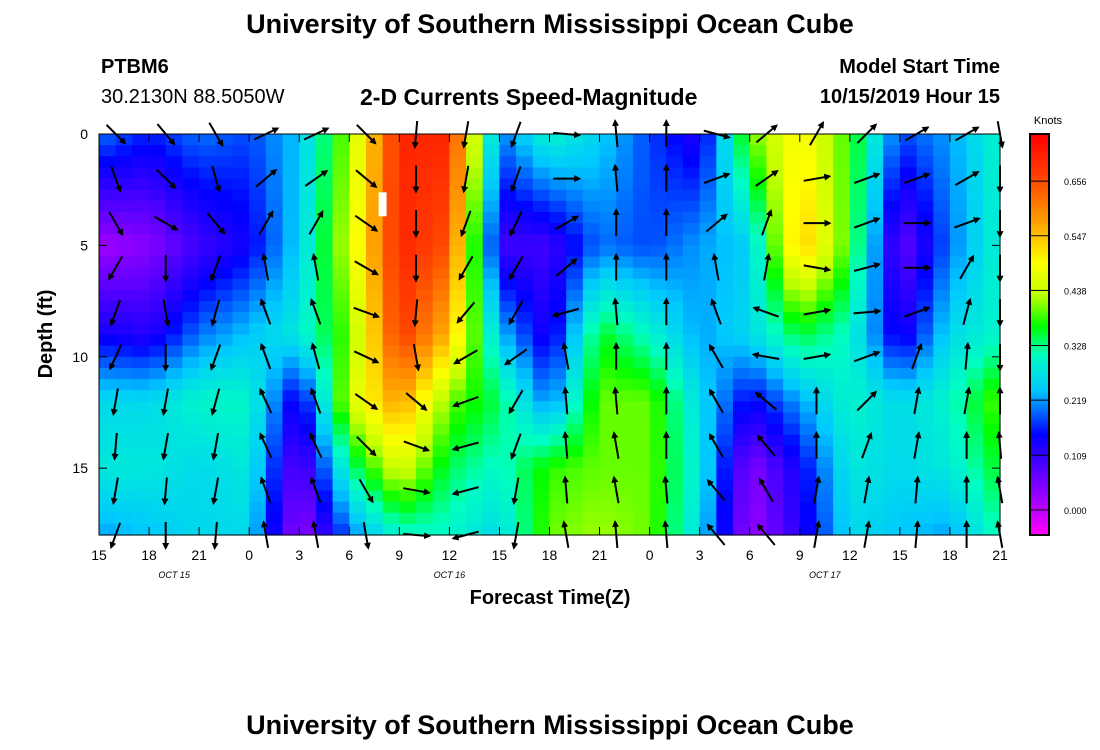 The height and width of the screenshot is (750, 1100). What do you see at coordinates (700, 555) in the screenshot?
I see `x-tick-label: 3` at bounding box center [700, 555].